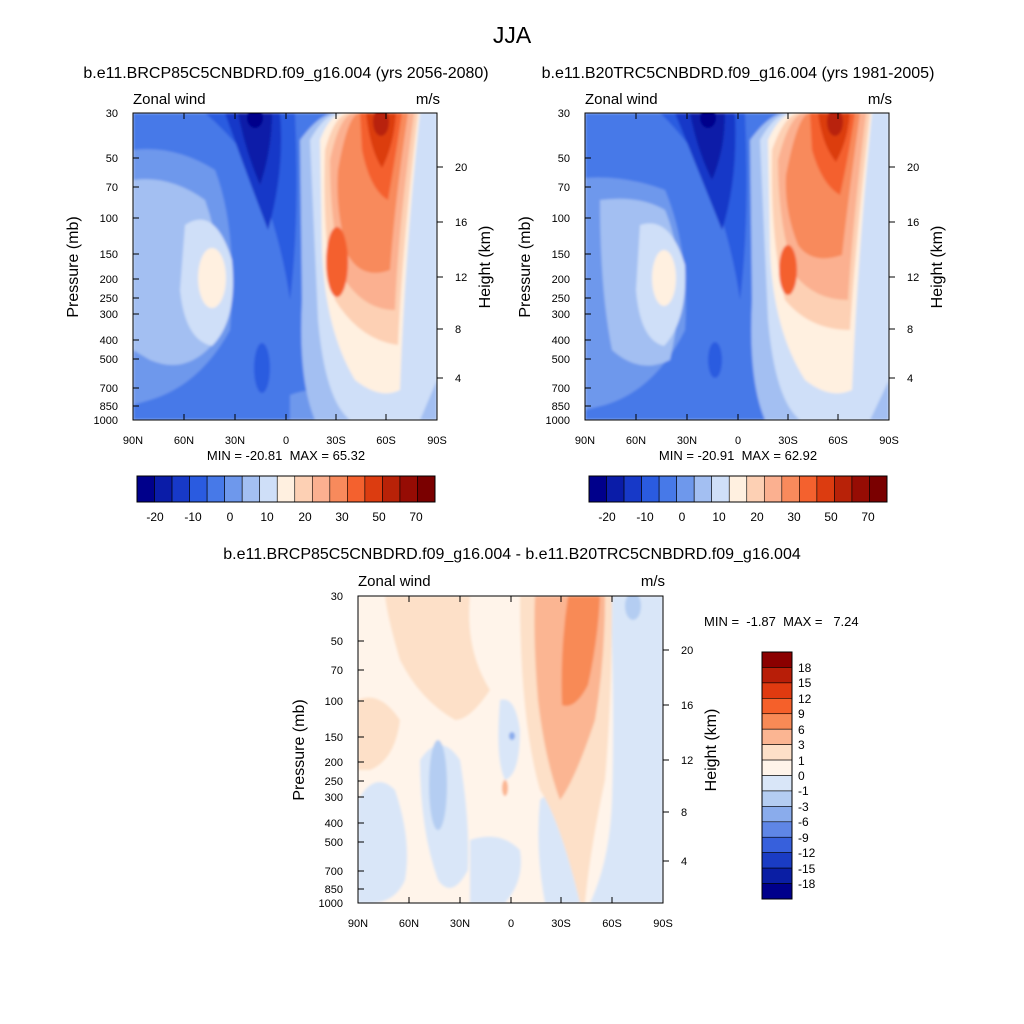 Image resolution: width=1024 pixels, height=1024 pixels. I want to click on y-tick-label: 50, so click(337, 642).